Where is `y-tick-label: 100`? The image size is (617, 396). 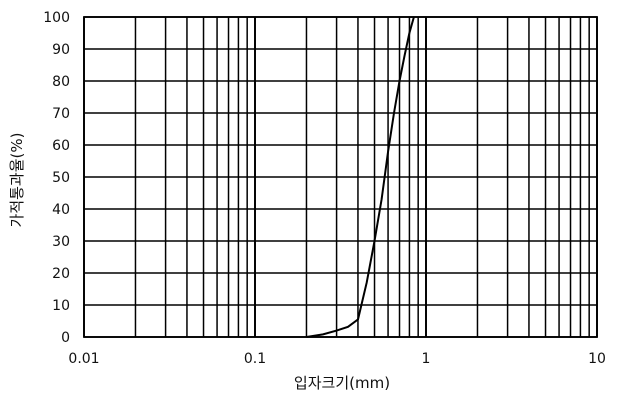 y-tick-label: 100 is located at coordinates (56, 18).